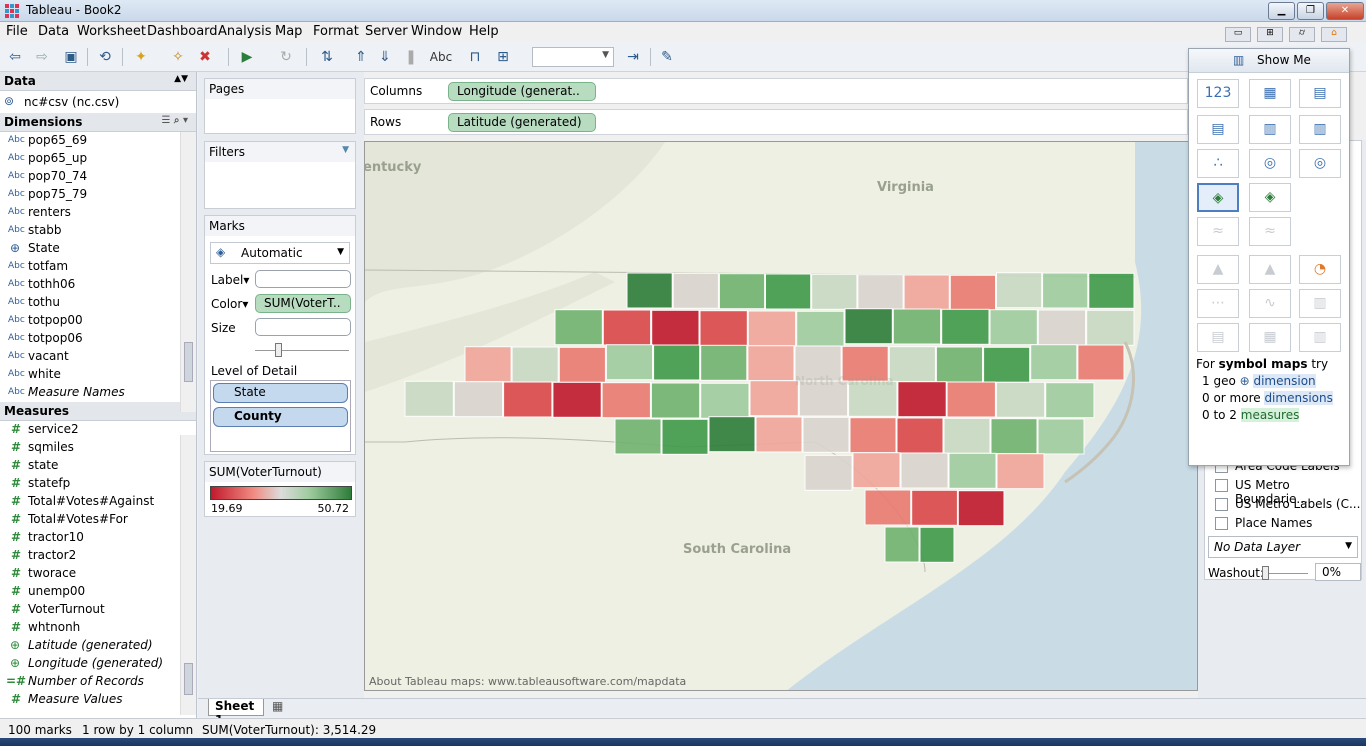  I want to click on connect-data-icon: ⟲, so click(105, 57).